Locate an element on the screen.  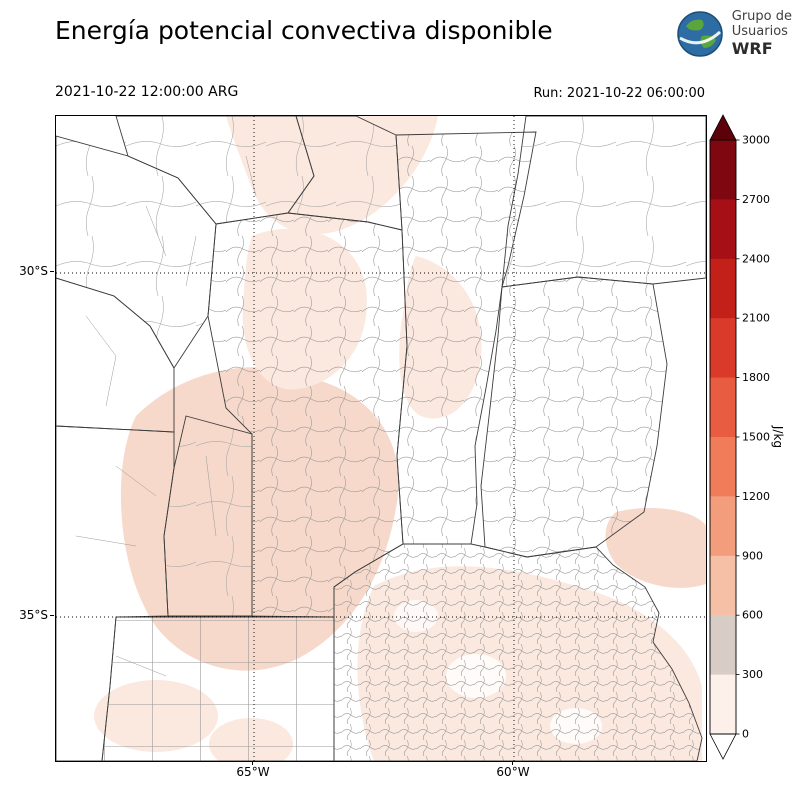
logo-line-2: Usuarios is located at coordinates (759, 31).